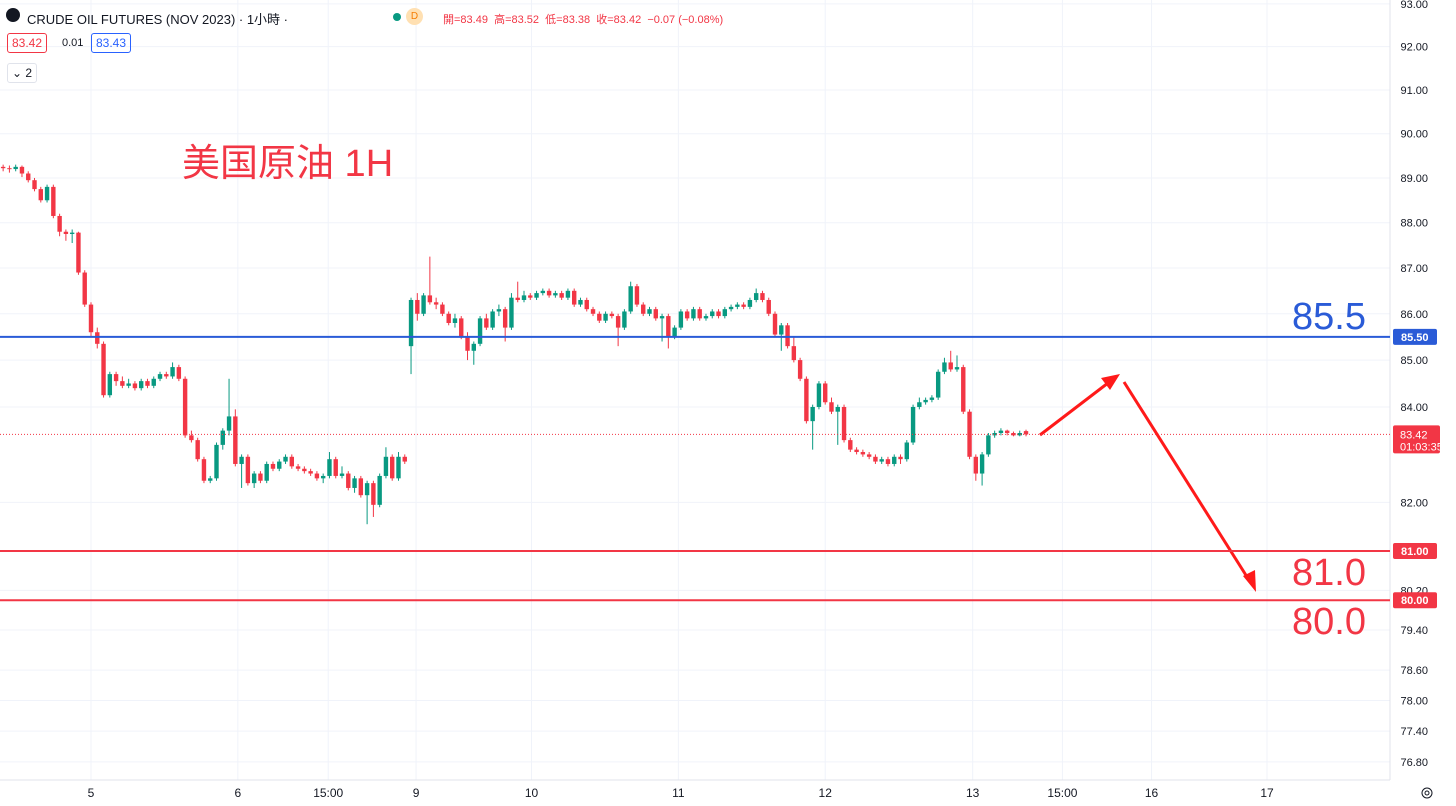  Describe the element at coordinates (1414, 503) in the screenshot. I see `y-tick-label: 82.00` at that location.